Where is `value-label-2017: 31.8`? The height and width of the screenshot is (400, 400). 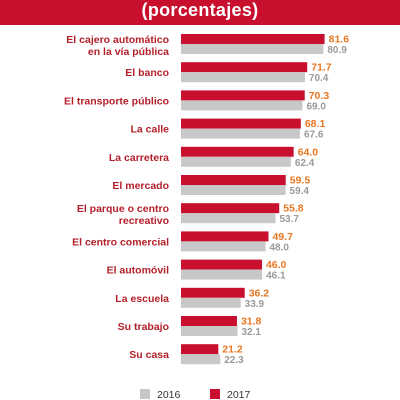 value-label-2017: 31.8 is located at coordinates (251, 322).